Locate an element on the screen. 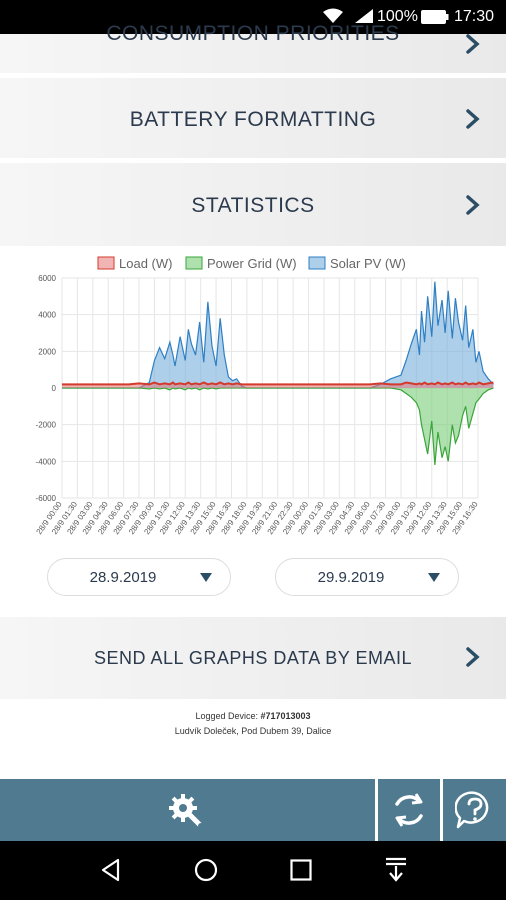  statistics-label: STATISTICS is located at coordinates (253, 205).